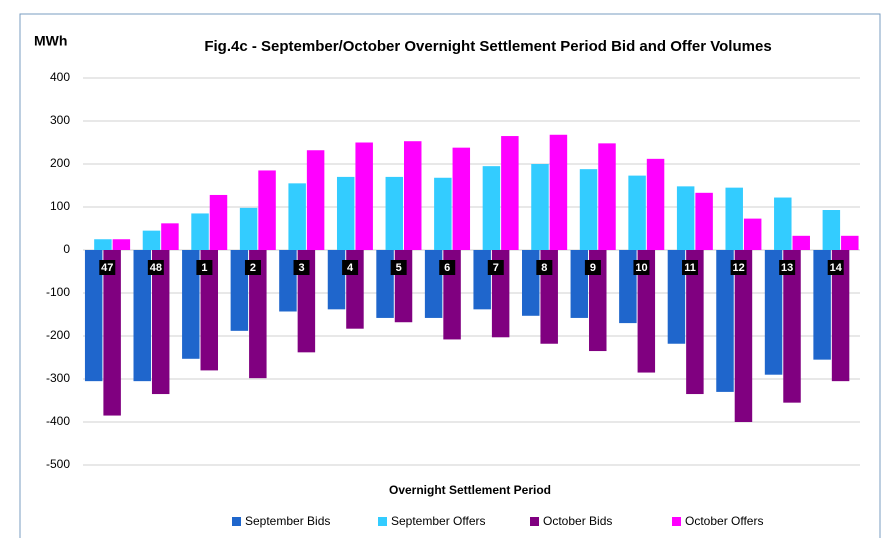 The image size is (893, 538). I want to click on x-tick-label: 47, so click(107, 268).